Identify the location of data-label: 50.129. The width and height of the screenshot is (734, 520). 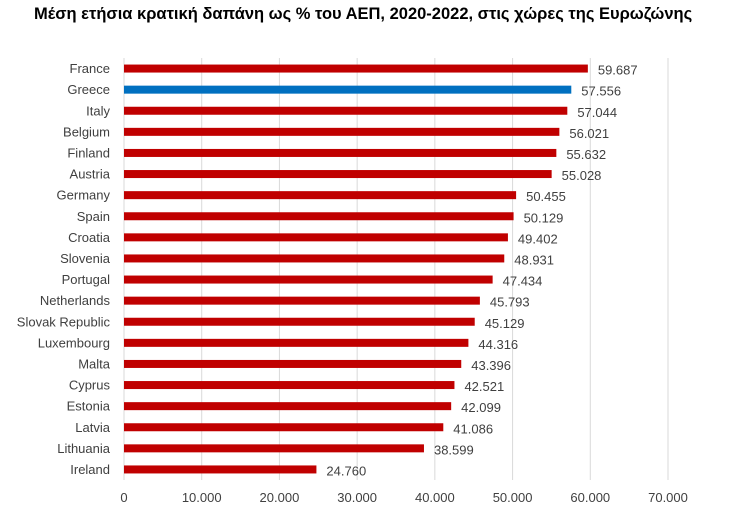
(544, 217).